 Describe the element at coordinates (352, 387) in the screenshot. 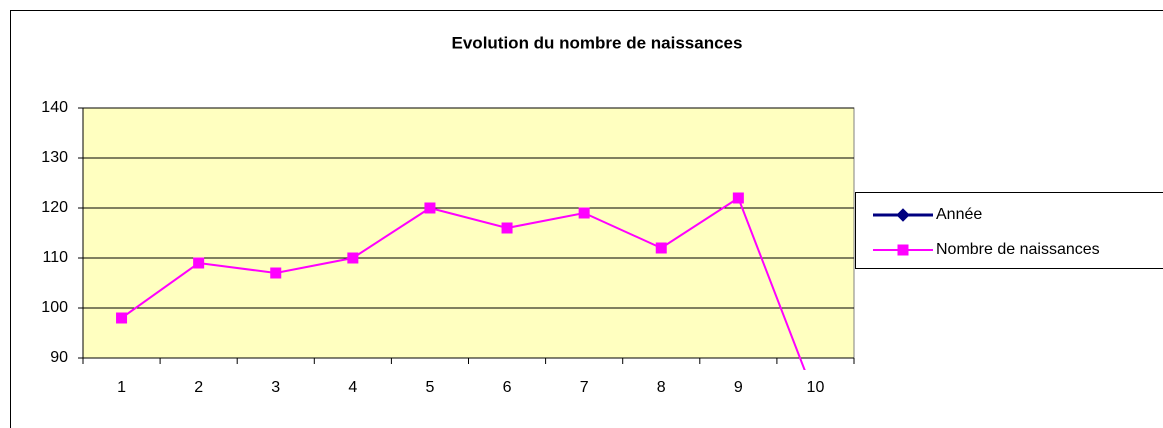

I see `x-tick-label: 4` at that location.